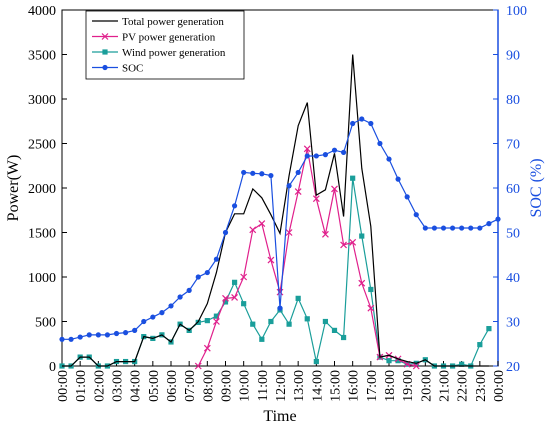  I want to click on x-axis-title: Time, so click(279, 416).